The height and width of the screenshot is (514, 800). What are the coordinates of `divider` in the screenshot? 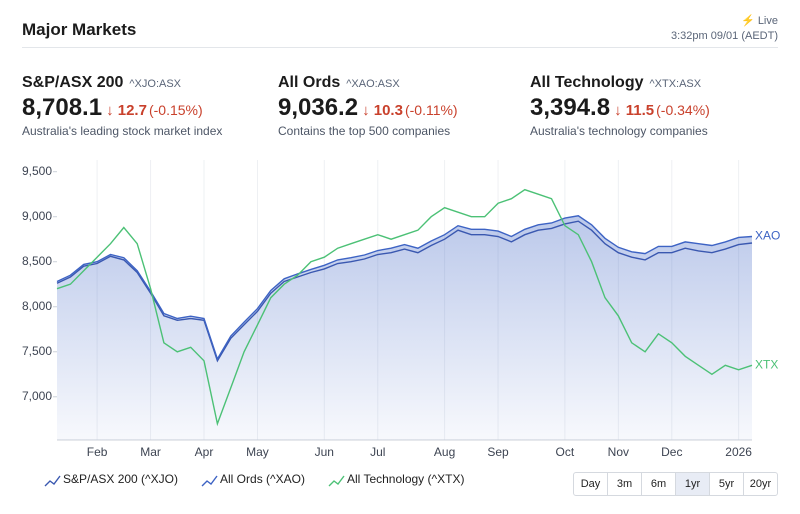 It's located at (400, 47).